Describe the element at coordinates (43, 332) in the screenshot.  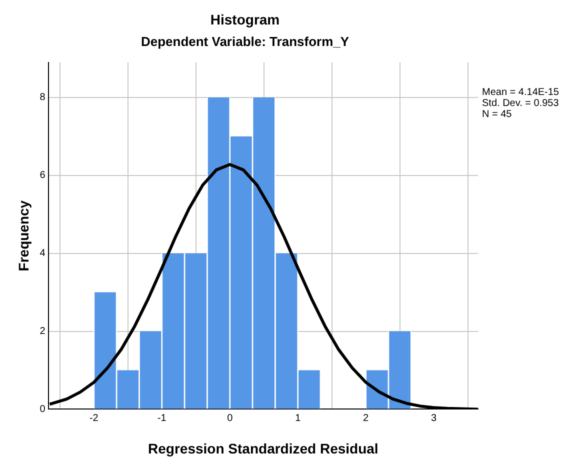
I see `y-tick-label: 2` at that location.